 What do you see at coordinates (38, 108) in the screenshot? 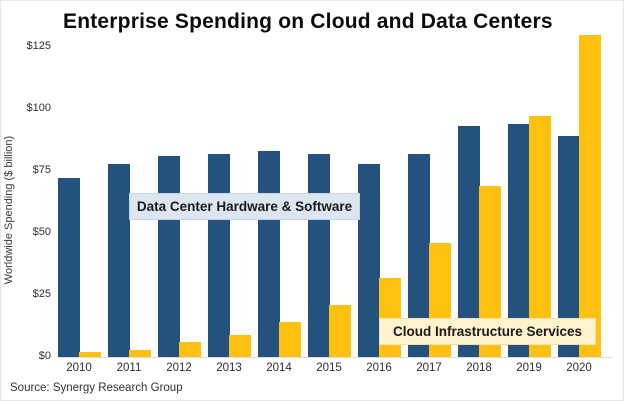
I see `y-tick-100: $100` at bounding box center [38, 108].